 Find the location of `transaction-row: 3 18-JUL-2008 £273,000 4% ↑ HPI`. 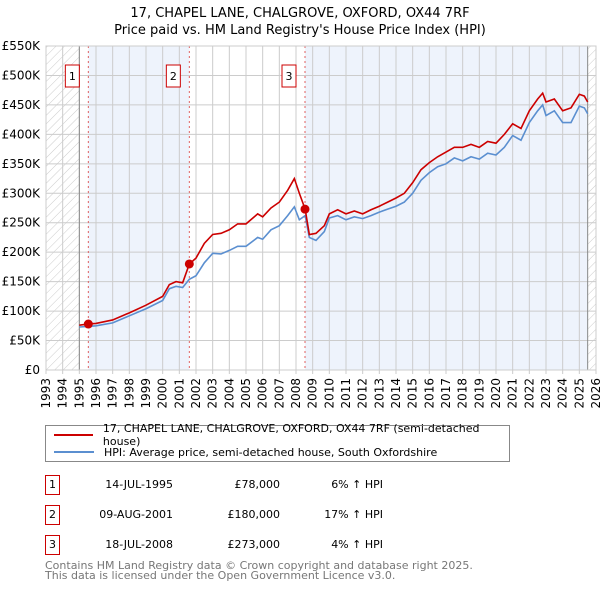

transaction-row: 3 18-JUL-2008 £273,000 4% ↑ HPI is located at coordinates (295, 545).